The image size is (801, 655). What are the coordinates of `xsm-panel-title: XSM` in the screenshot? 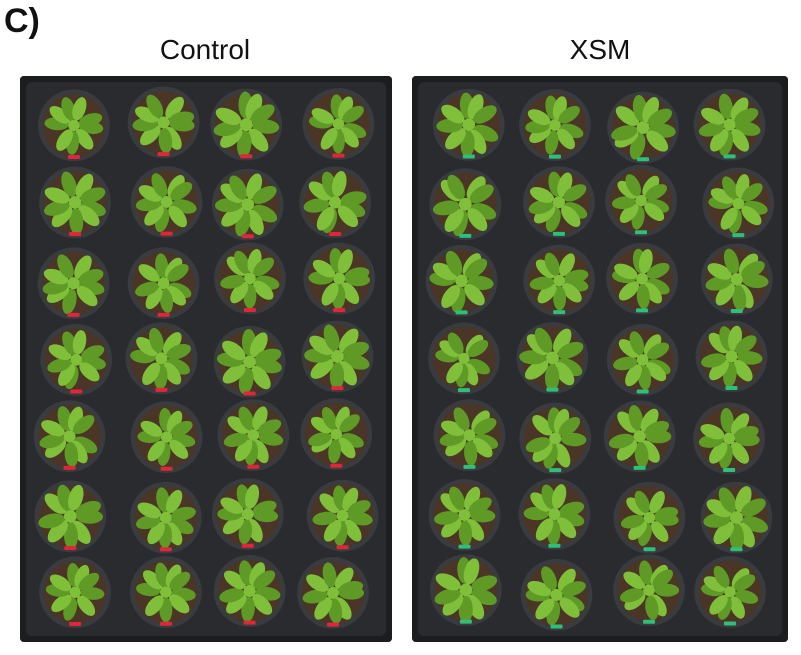 It's located at (600, 49).